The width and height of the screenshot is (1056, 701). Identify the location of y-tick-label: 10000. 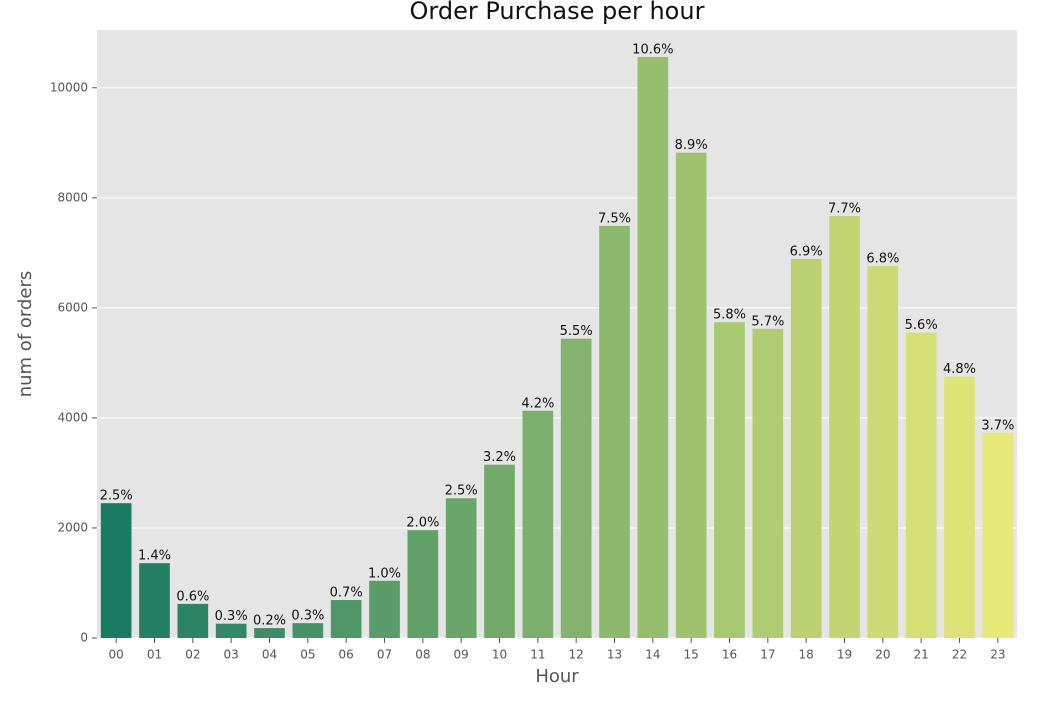
(69, 87).